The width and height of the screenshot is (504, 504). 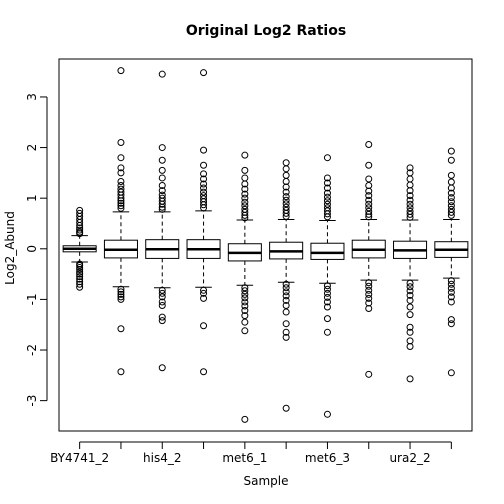 I want to click on y-tick-label: -2, so click(x=32, y=350).